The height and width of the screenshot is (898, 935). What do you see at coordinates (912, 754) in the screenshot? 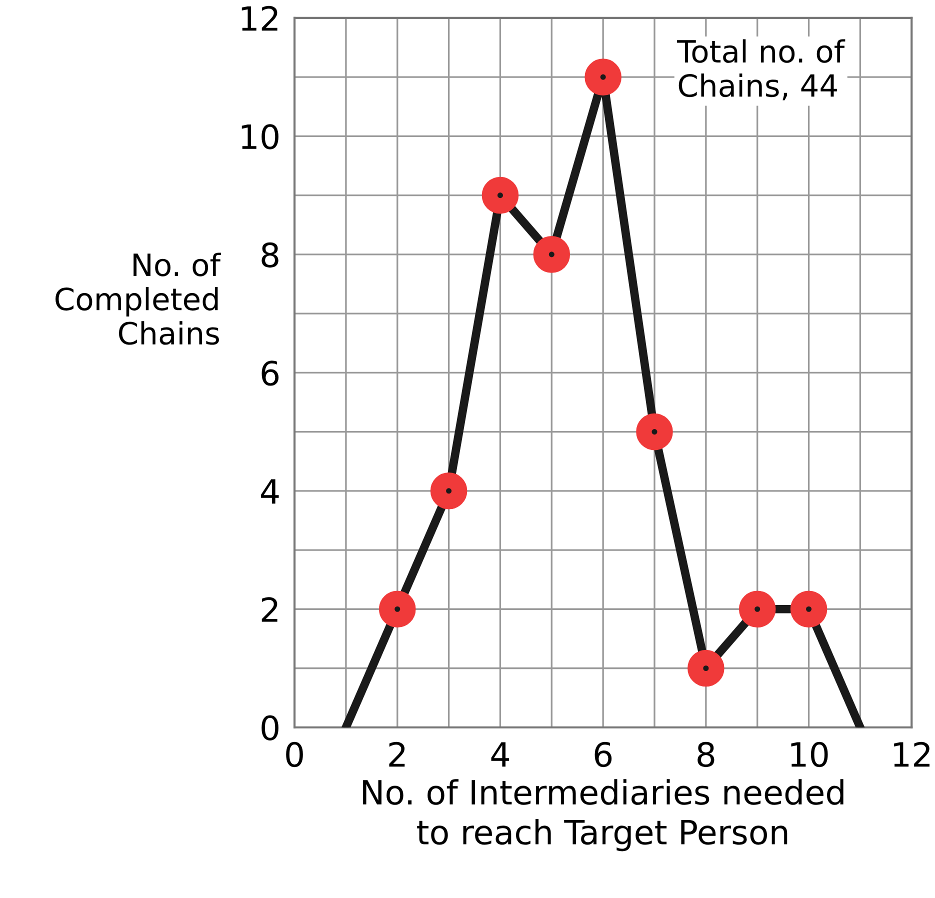
I see `x-tick-label: 12` at bounding box center [912, 754].